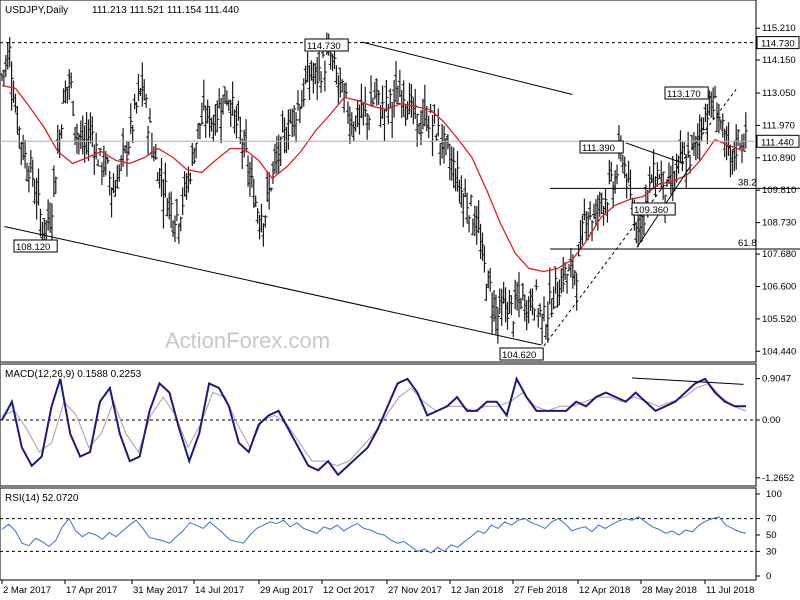  Describe the element at coordinates (779, 223) in the screenshot. I see `price-tick-label: 108.730` at that location.